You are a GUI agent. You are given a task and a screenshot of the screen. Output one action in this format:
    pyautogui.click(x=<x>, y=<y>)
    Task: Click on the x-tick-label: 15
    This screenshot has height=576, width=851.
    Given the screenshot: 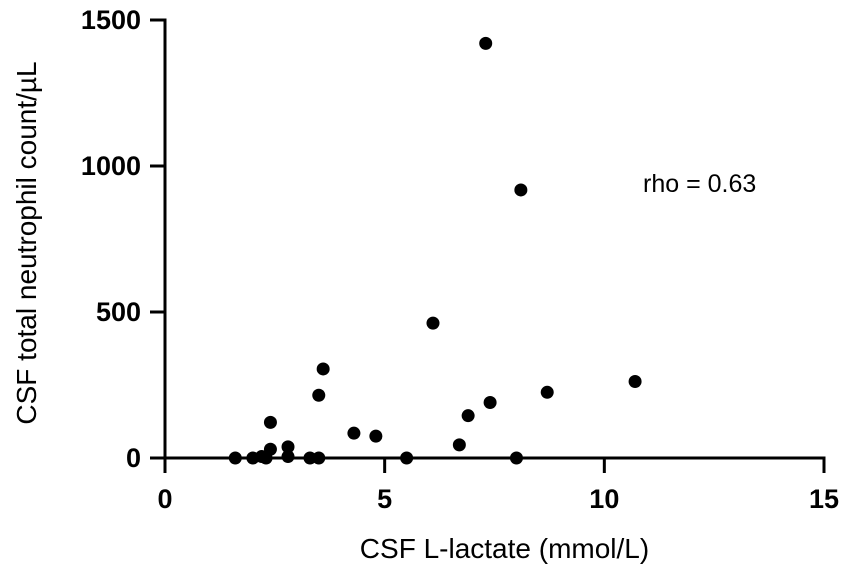 What is the action you would take?
    pyautogui.click(x=824, y=499)
    